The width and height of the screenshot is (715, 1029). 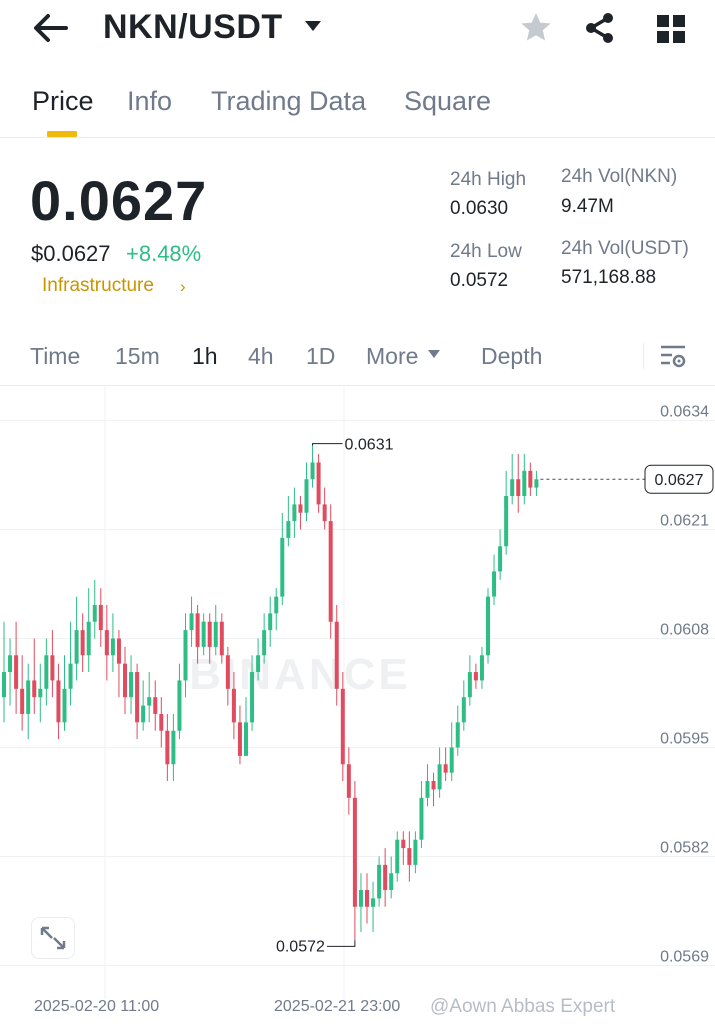 I want to click on pair-title: NKN/USDT, so click(x=193, y=27).